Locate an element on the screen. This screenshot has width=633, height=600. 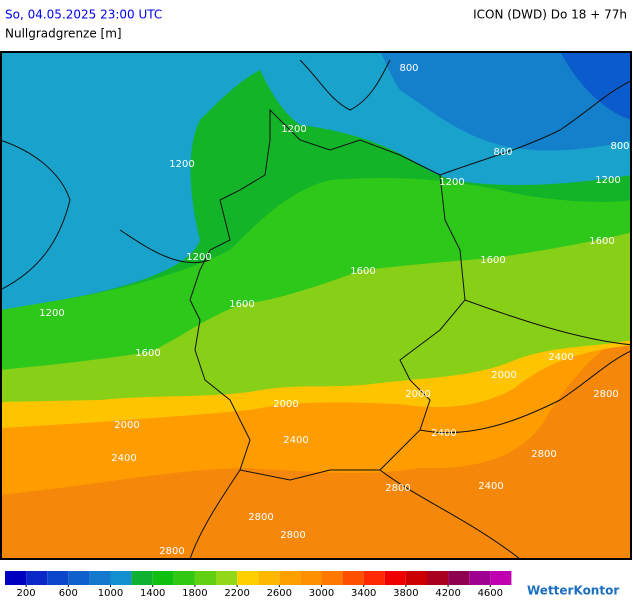
legend-tick-label: 3800 is located at coordinates (405, 593).